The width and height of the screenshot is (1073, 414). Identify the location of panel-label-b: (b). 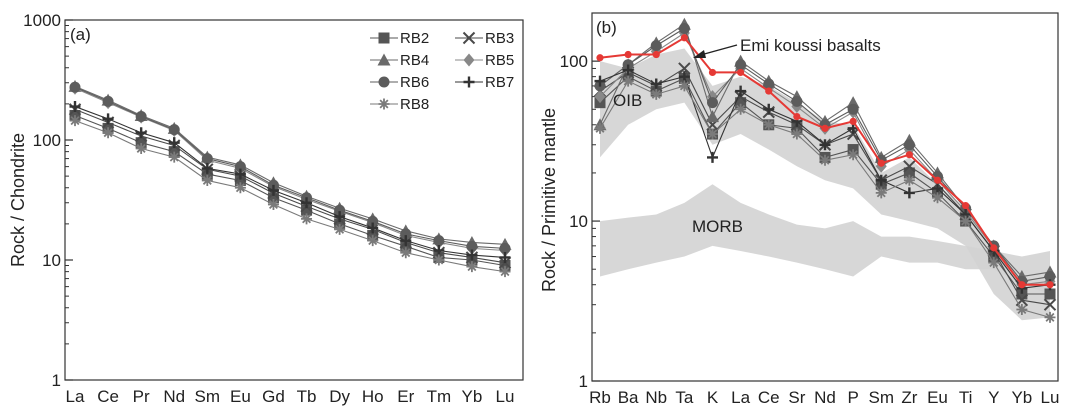
(606, 27).